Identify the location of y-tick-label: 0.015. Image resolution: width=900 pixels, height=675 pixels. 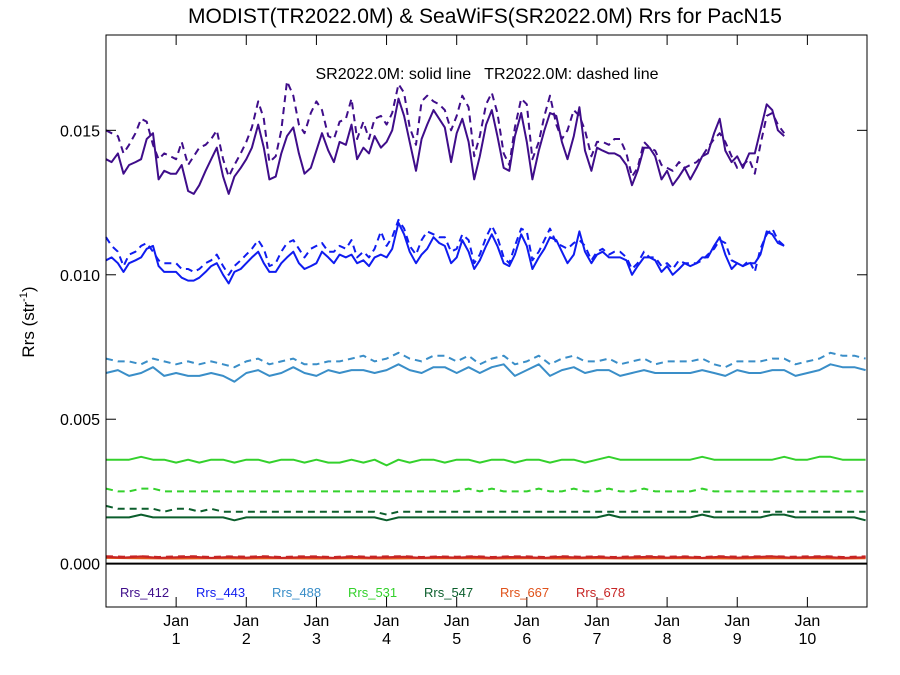
(80, 131).